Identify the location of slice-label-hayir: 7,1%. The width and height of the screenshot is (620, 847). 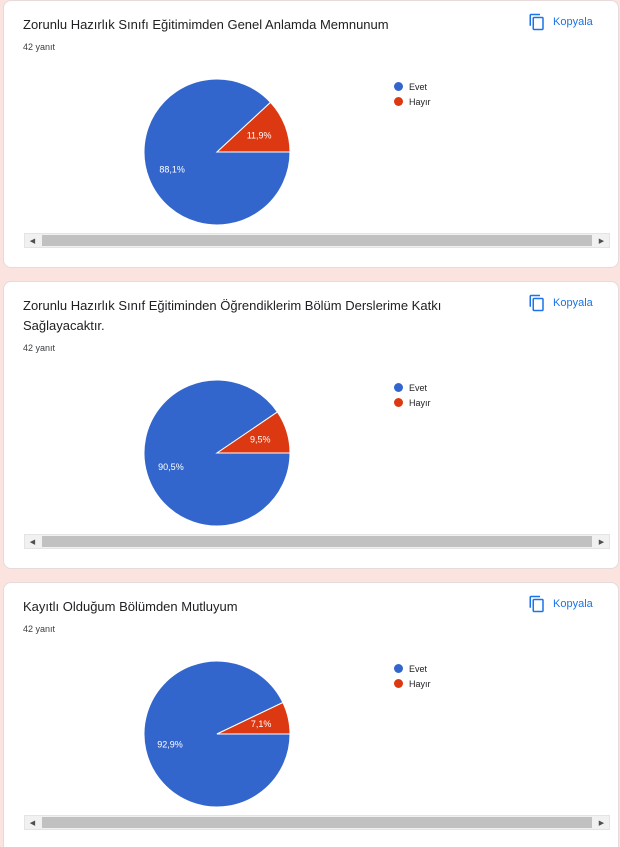
(261, 724).